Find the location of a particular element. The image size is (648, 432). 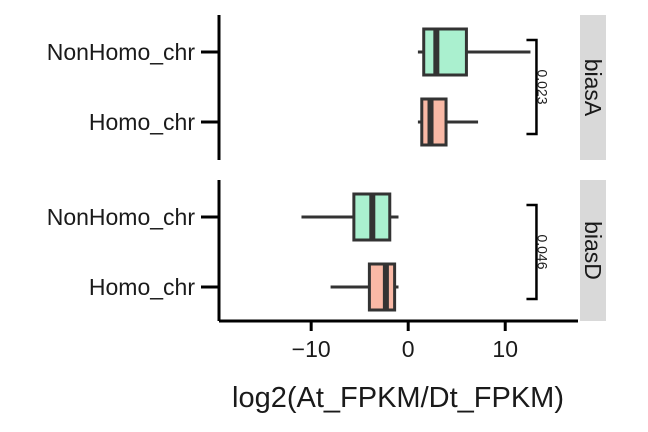

p-value-label: 0.023 is located at coordinates (542, 86).